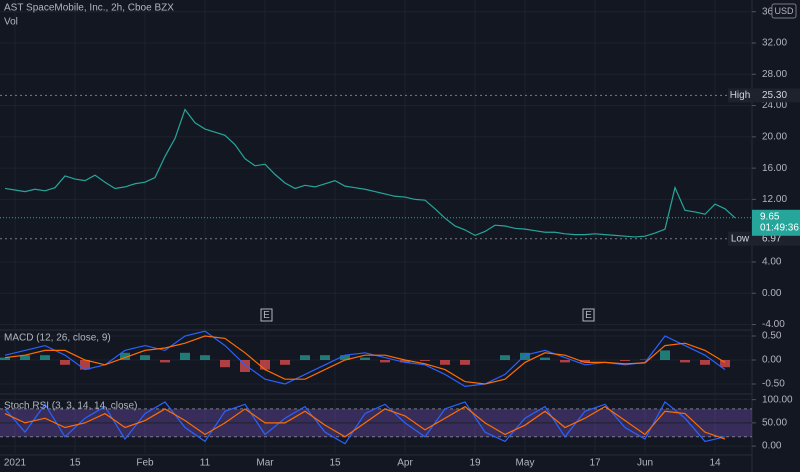 The image size is (800, 472). I want to click on y-tick-label: 24.00, so click(774, 105).